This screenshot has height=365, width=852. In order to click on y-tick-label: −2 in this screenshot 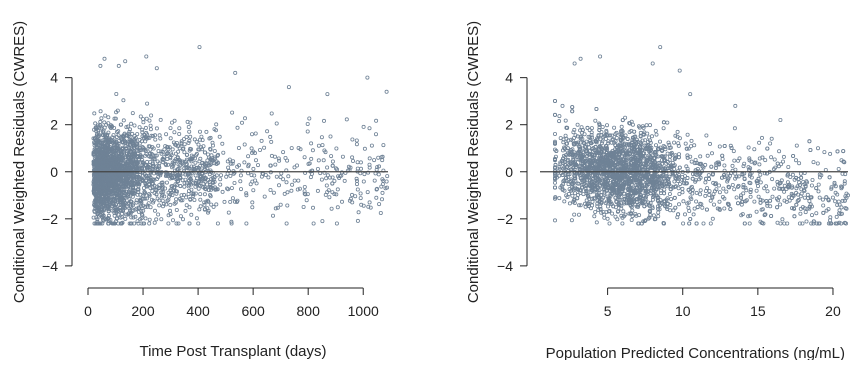, I will do `click(50, 219)`.